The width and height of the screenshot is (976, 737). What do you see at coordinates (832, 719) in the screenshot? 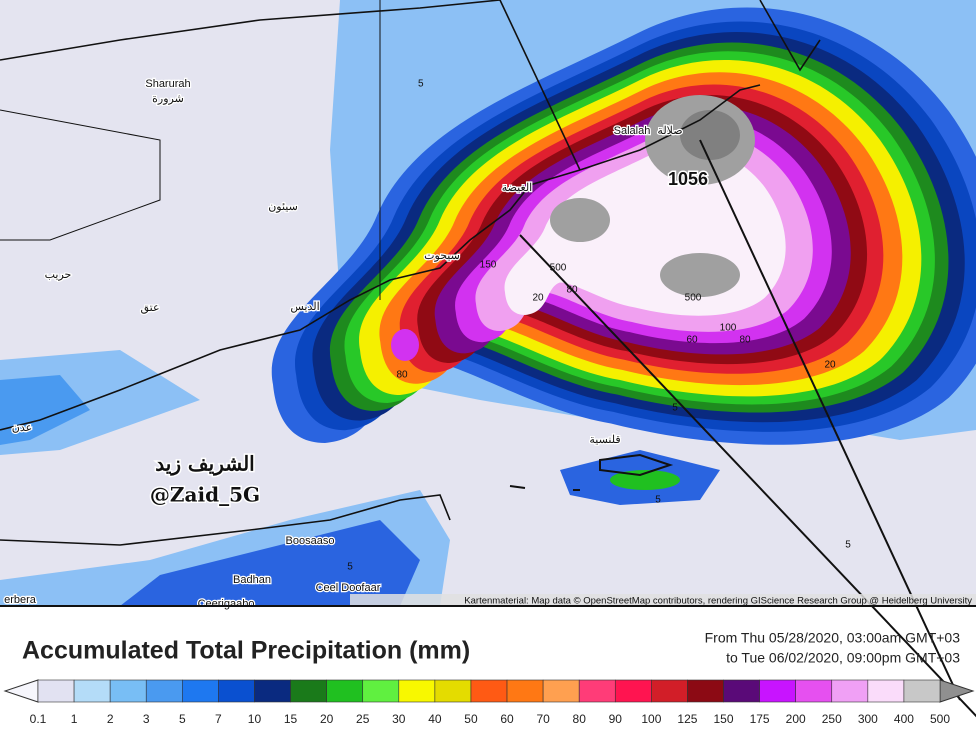
I see `colorbar-label: 250` at bounding box center [832, 719].